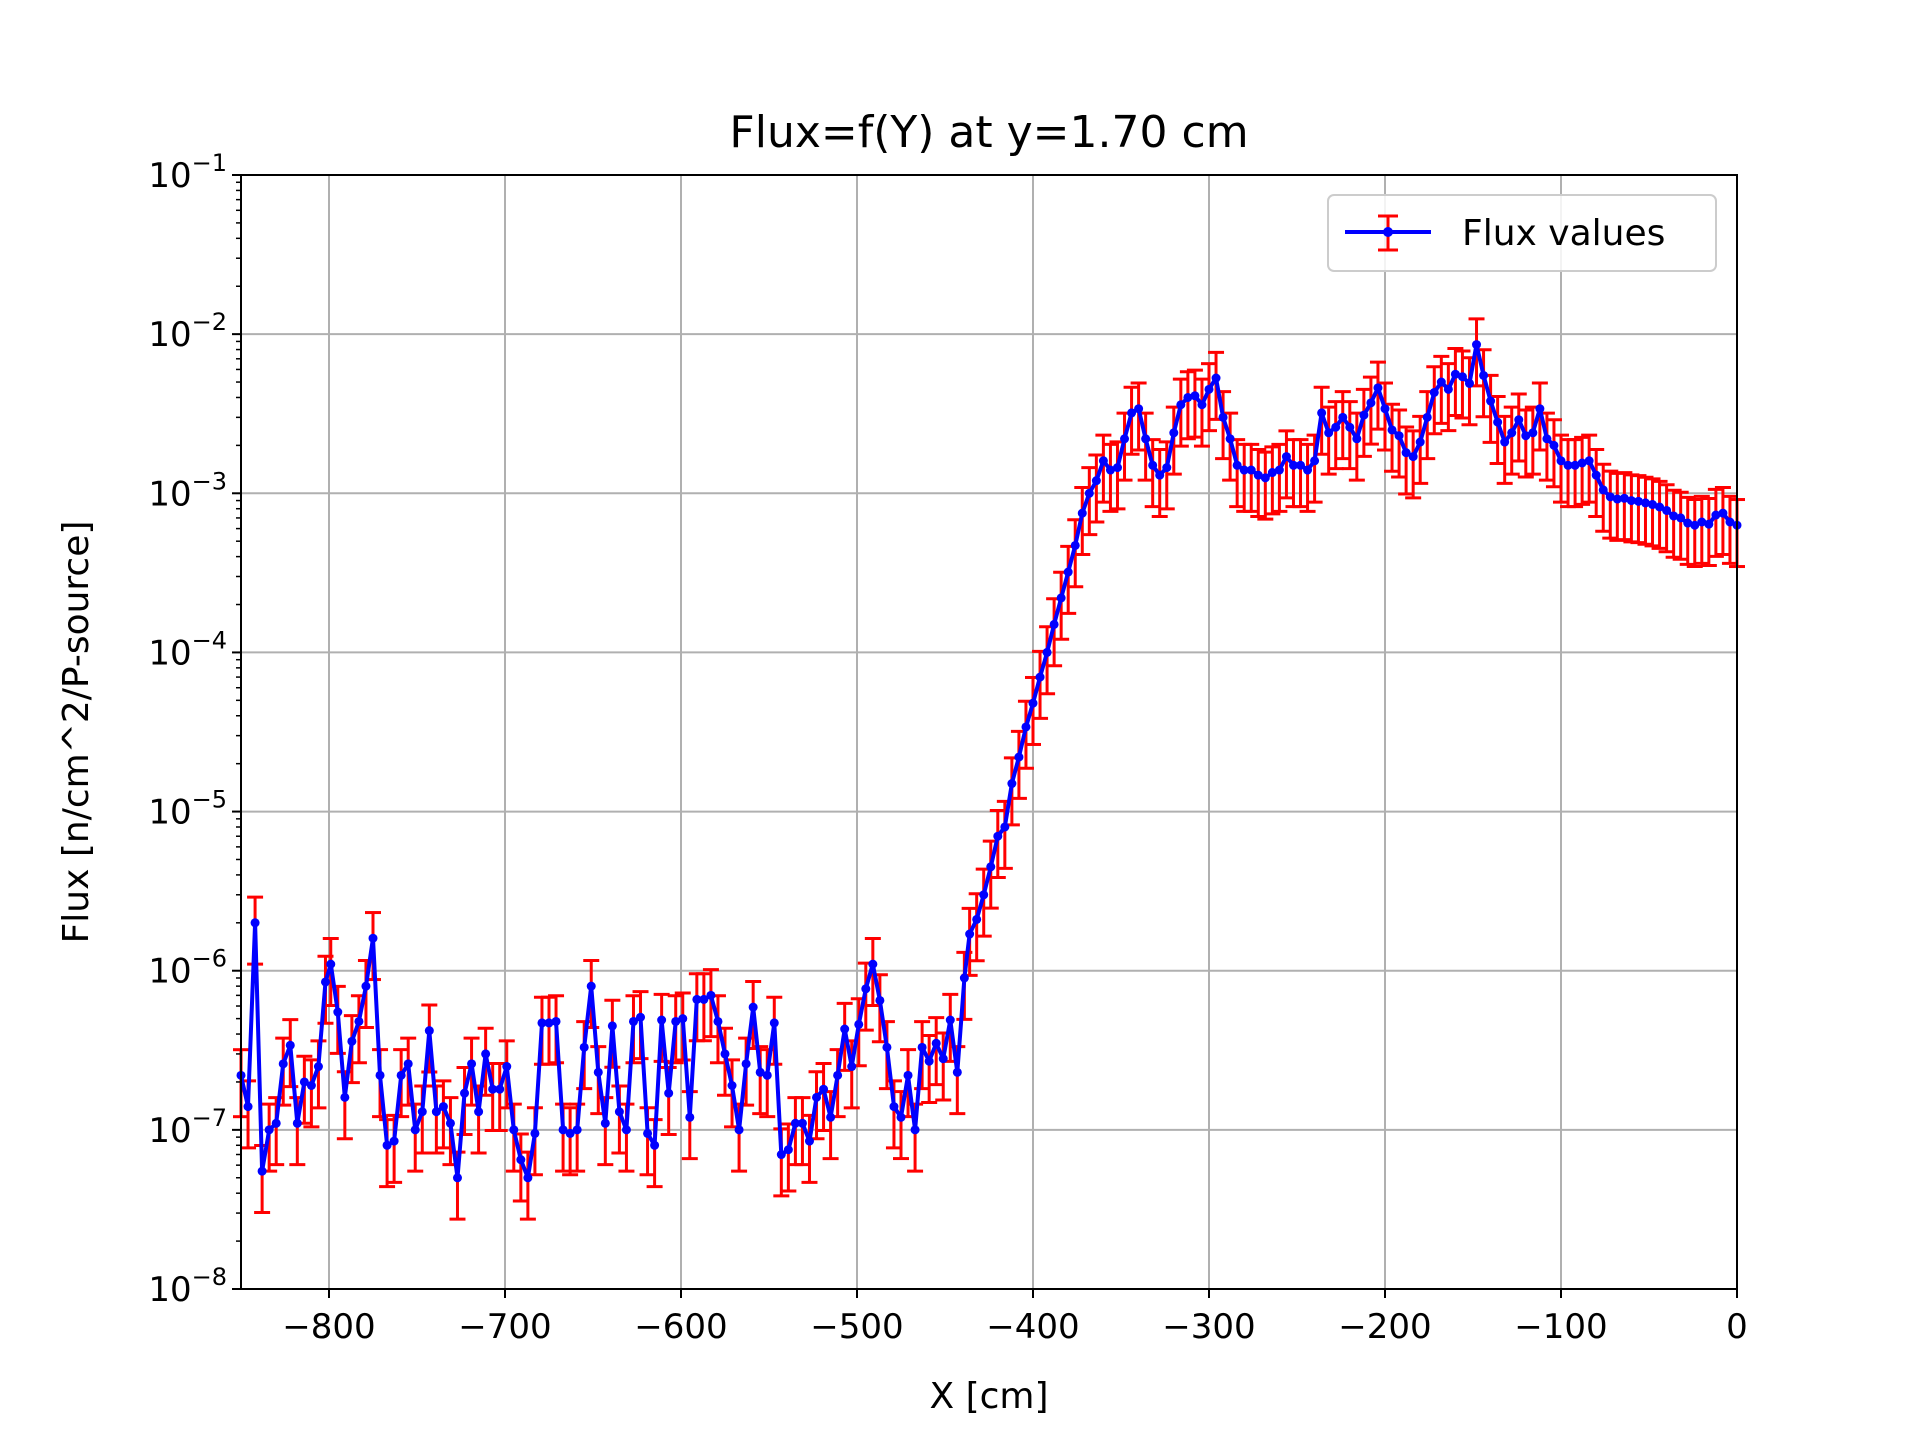  I want to click on x-tick-label: −500, so click(856, 1327).